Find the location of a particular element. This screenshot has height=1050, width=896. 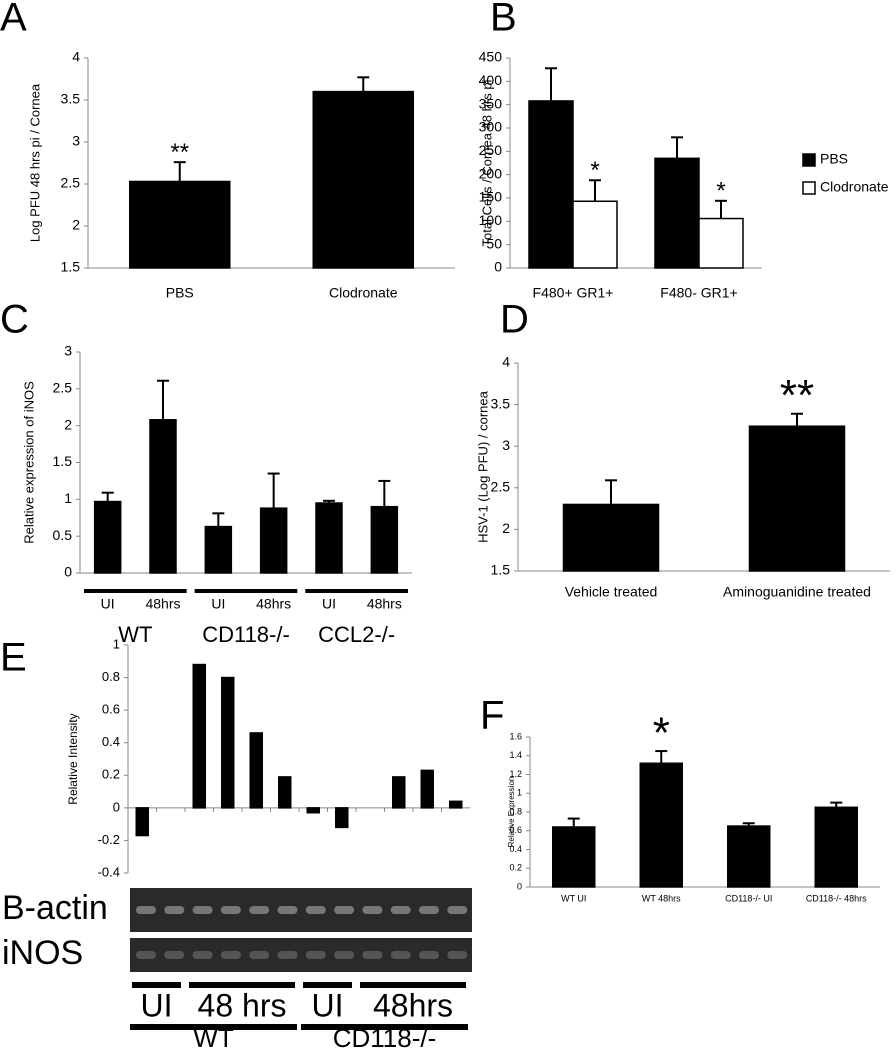

y-tick-label: 0 is located at coordinates (68, 572).